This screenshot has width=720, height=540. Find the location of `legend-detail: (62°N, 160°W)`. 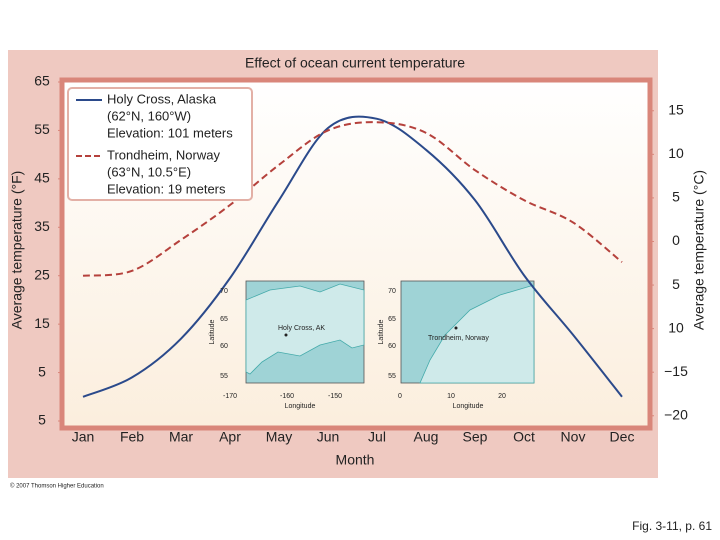

legend-detail: (62°N, 160°W) is located at coordinates (149, 115).